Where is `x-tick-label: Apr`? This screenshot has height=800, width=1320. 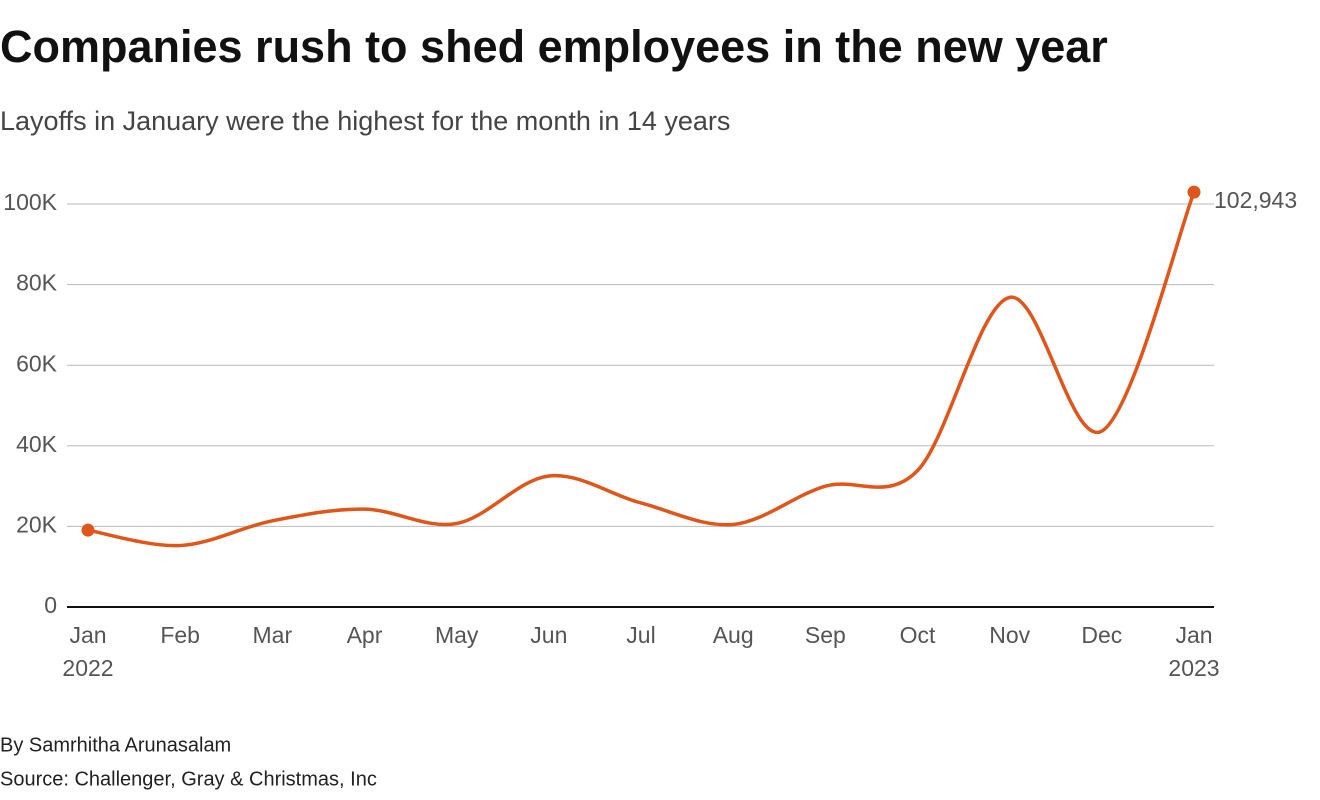 x-tick-label: Apr is located at coordinates (365, 635).